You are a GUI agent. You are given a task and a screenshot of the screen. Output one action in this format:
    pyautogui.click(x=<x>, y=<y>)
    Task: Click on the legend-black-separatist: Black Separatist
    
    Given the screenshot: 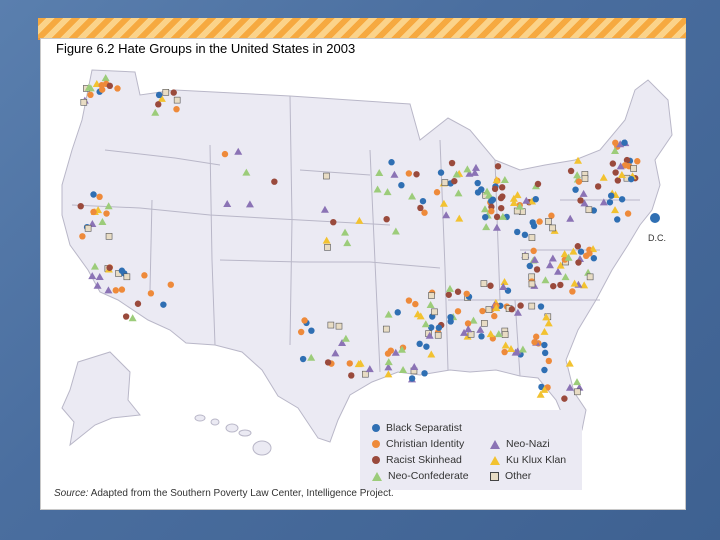 What is the action you would take?
    pyautogui.click(x=417, y=428)
    